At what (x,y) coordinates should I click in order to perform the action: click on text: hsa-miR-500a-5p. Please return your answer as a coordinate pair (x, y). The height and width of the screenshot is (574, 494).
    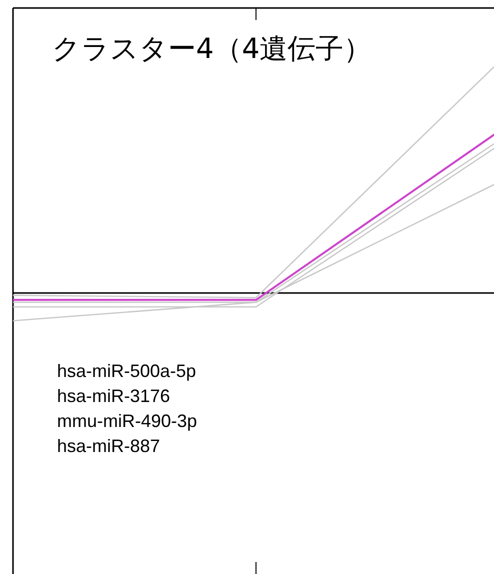
    Looking at the image, I should click on (126, 371).